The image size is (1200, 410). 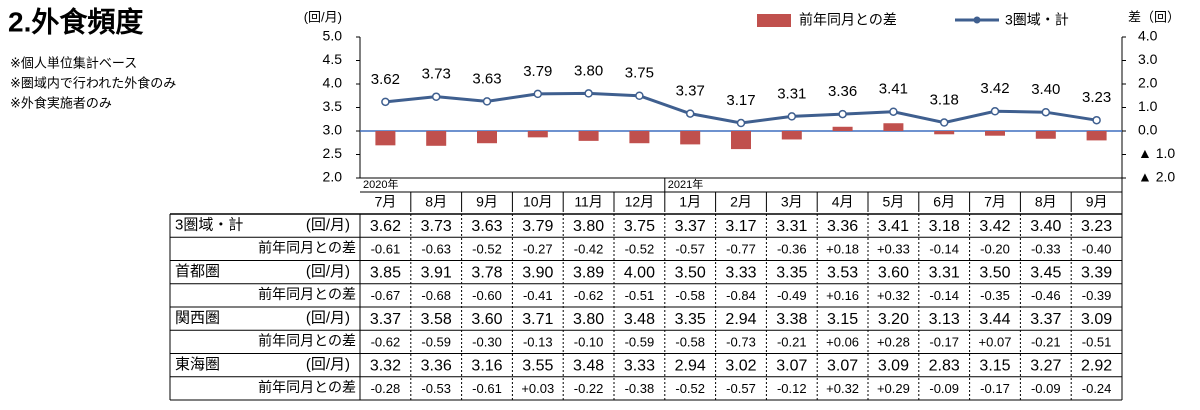 What do you see at coordinates (486, 226) in the screenshot?
I see `table-value: 3.63` at bounding box center [486, 226].